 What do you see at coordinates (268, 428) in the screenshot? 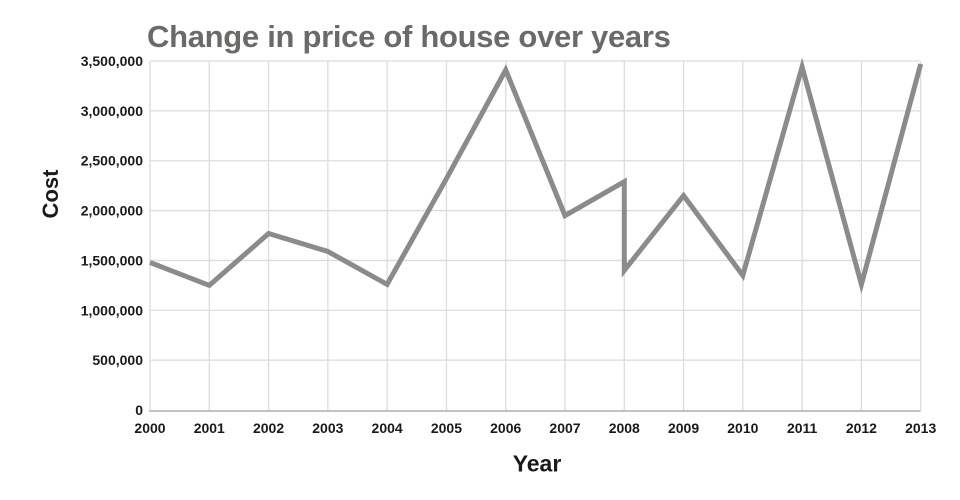
I see `x-tick-label: 2002` at bounding box center [268, 428].